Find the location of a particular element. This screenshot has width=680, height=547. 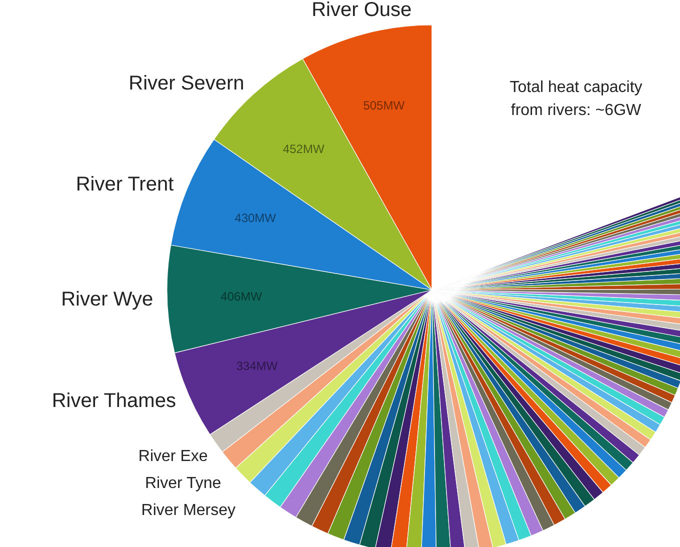

text: Total heat capacity from rivers: ~6GW is located at coordinates (576, 99).